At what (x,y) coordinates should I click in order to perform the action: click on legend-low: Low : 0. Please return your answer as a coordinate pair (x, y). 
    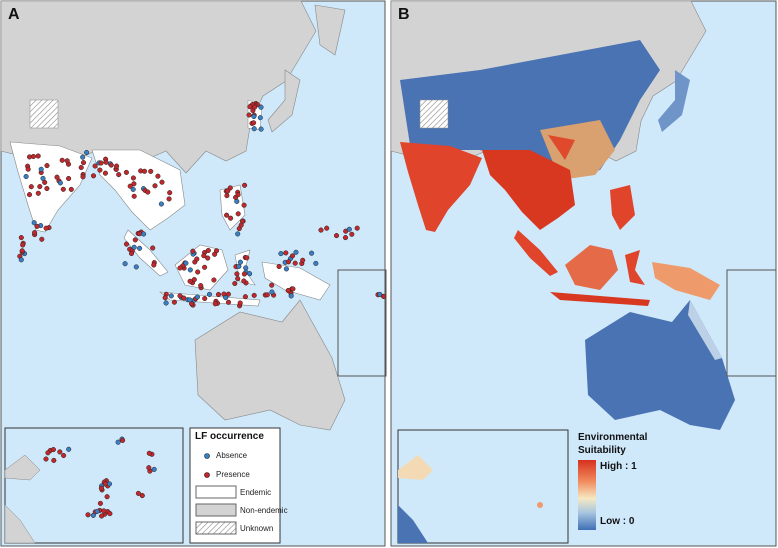
    Looking at the image, I should click on (617, 521).